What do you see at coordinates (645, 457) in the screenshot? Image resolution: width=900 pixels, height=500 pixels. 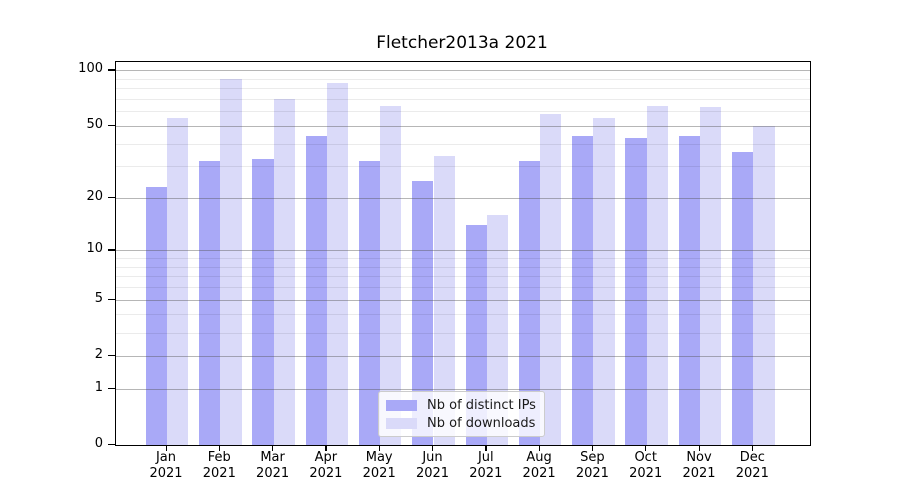 I see `month-label: Oct` at bounding box center [645, 457].